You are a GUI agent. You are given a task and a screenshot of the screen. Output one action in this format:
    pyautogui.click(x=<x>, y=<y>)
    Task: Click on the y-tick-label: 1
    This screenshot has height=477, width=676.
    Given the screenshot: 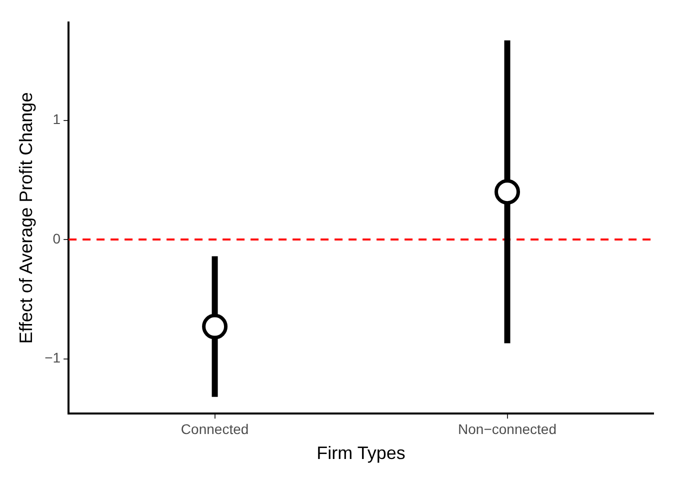 What is the action you would take?
    pyautogui.click(x=56, y=119)
    